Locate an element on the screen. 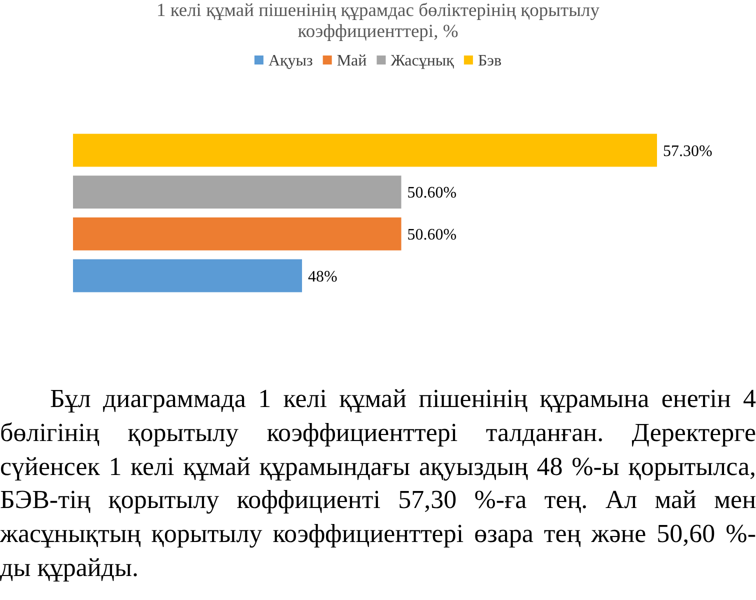 Image resolution: width=756 pixels, height=600 pixels. legend-label: Жасұнық is located at coordinates (422, 61).